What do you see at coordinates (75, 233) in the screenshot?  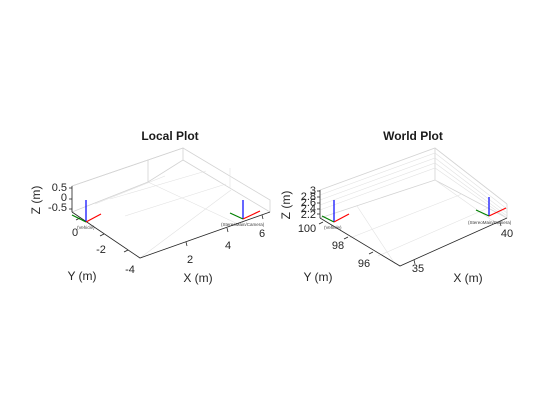 I see `local-ytick-label: 0` at bounding box center [75, 233].